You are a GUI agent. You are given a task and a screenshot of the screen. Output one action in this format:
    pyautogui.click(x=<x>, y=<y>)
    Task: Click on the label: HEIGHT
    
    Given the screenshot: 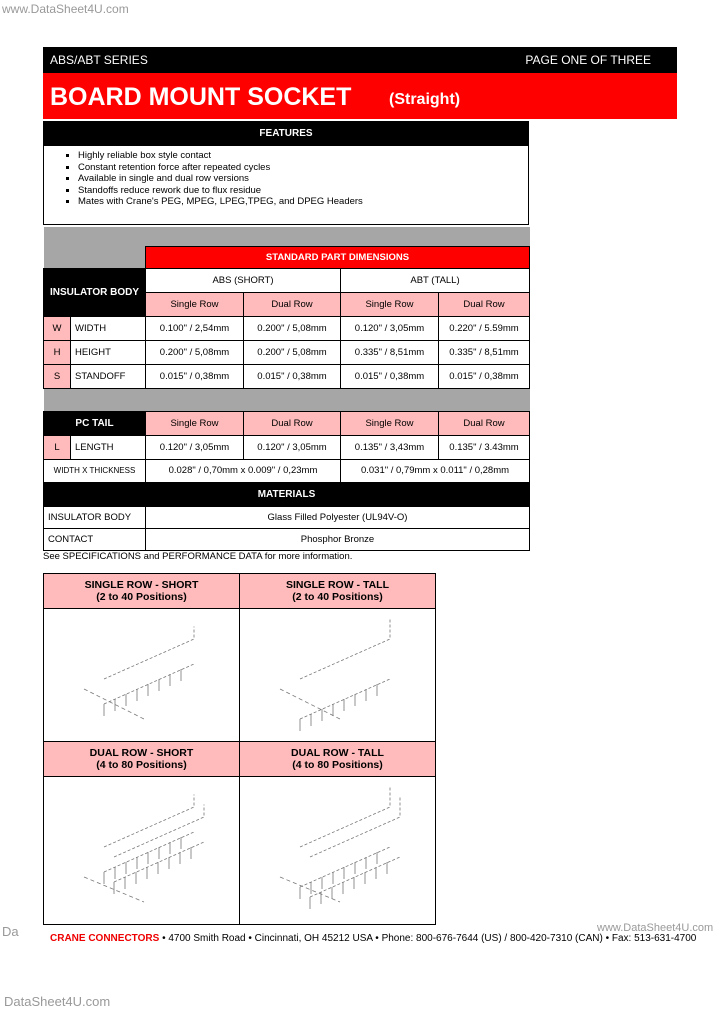 What is the action you would take?
    pyautogui.click(x=108, y=352)
    